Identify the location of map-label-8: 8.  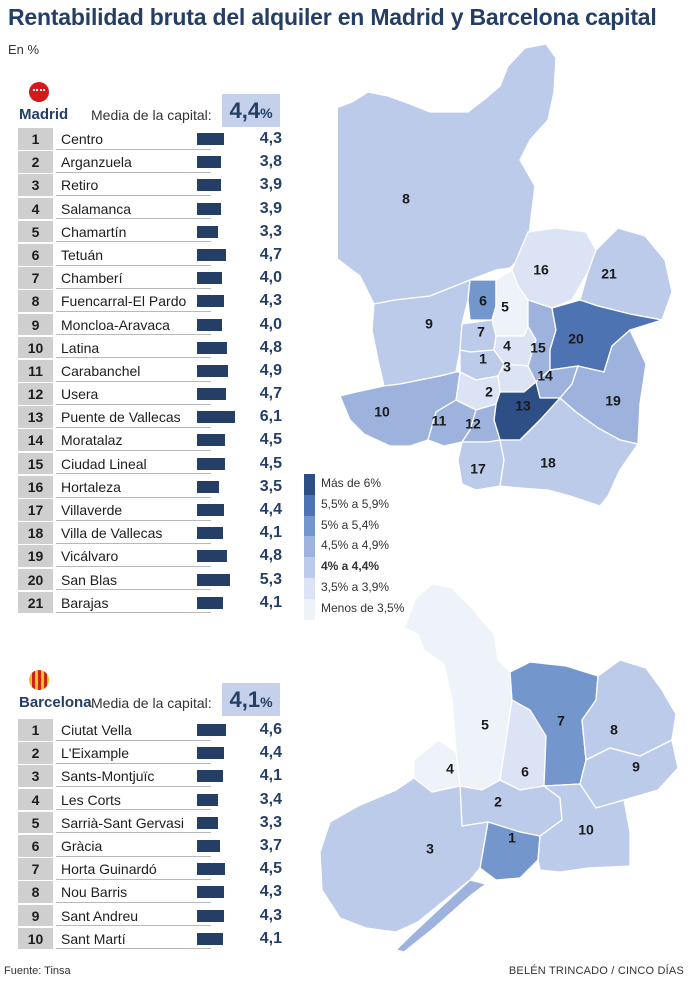
(406, 199).